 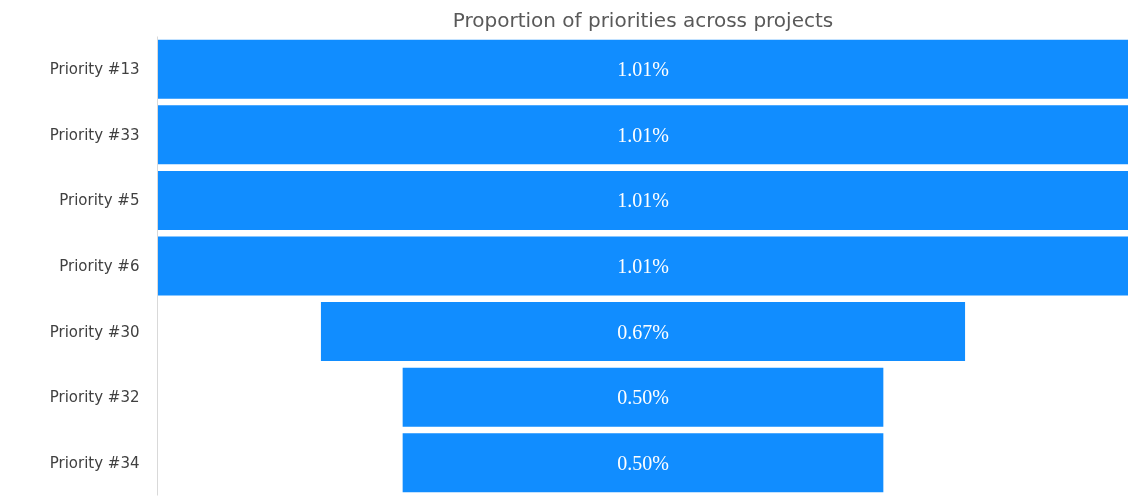 What do you see at coordinates (94, 462) in the screenshot?
I see `category-label: Priority #34` at bounding box center [94, 462].